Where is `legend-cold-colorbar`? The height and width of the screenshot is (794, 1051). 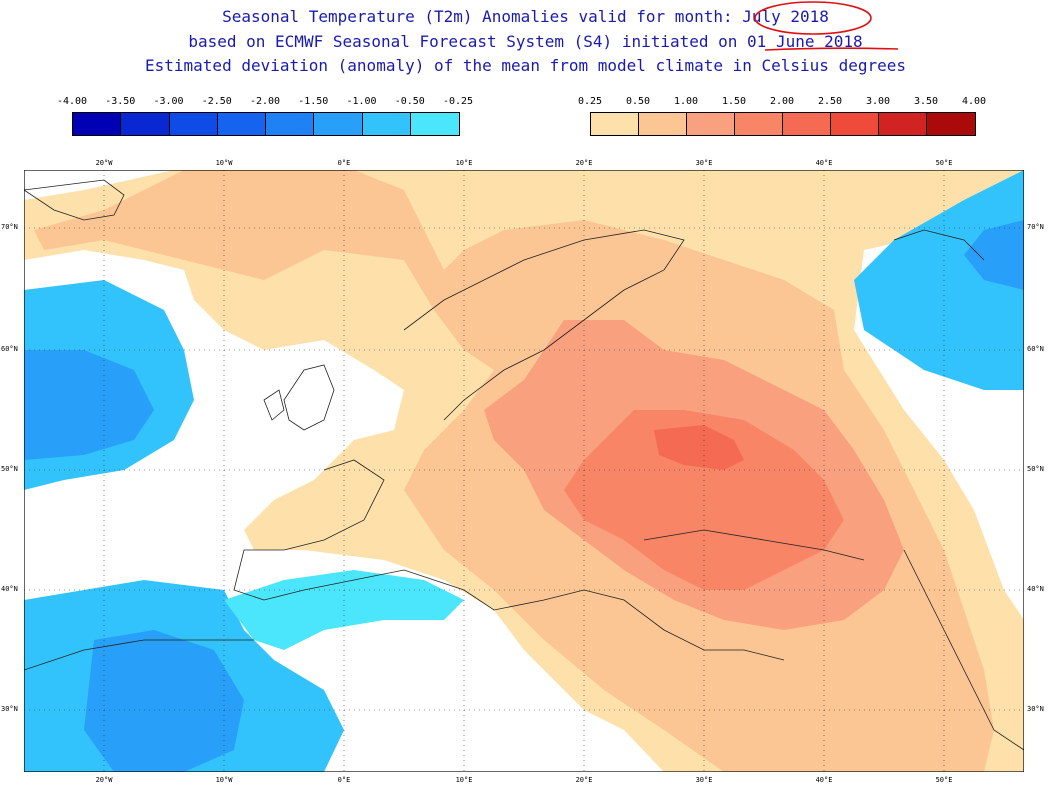
legend-cold-colorbar is located at coordinates (266, 124).